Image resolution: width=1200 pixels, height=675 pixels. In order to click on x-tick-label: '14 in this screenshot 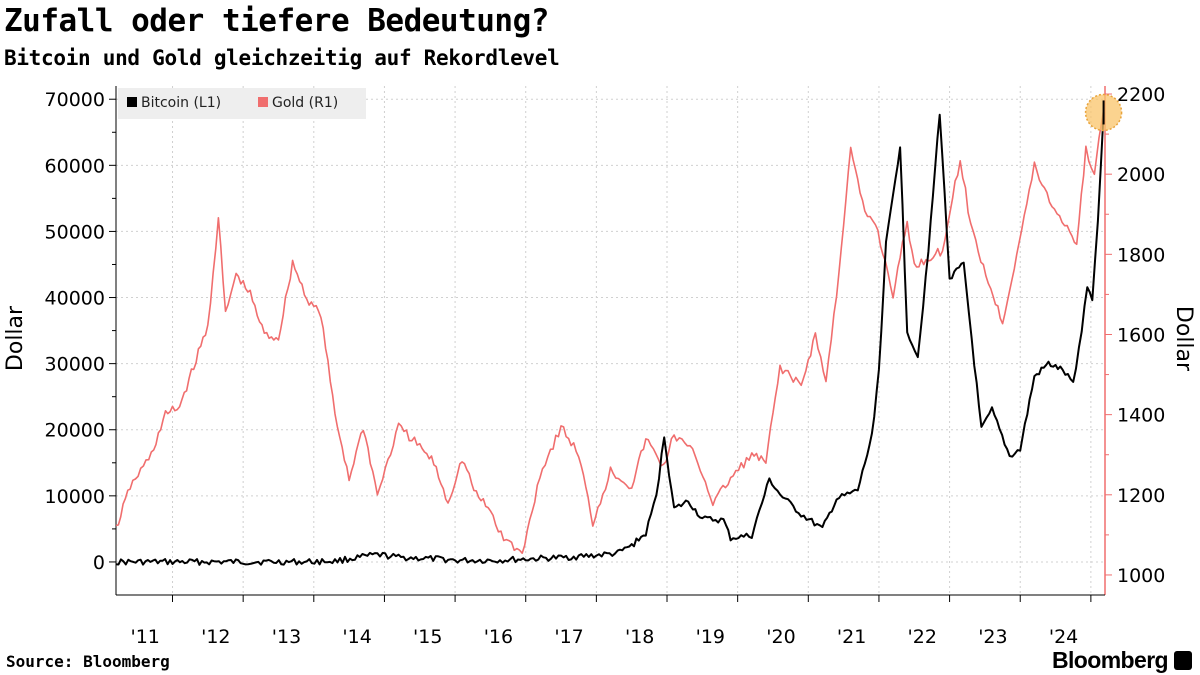, I will do `click(356, 637)`.